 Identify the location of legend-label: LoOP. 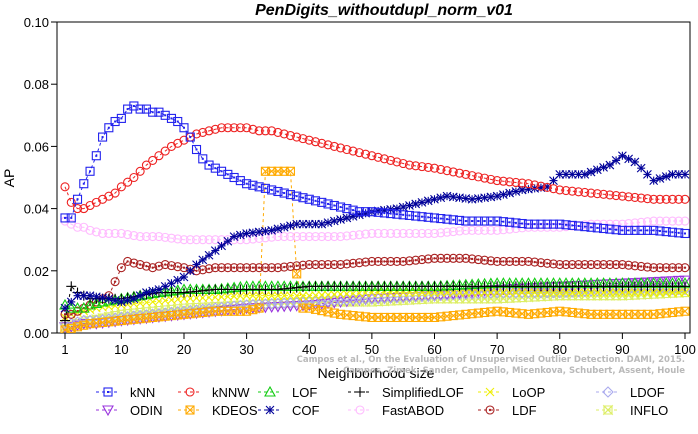
(528, 392).